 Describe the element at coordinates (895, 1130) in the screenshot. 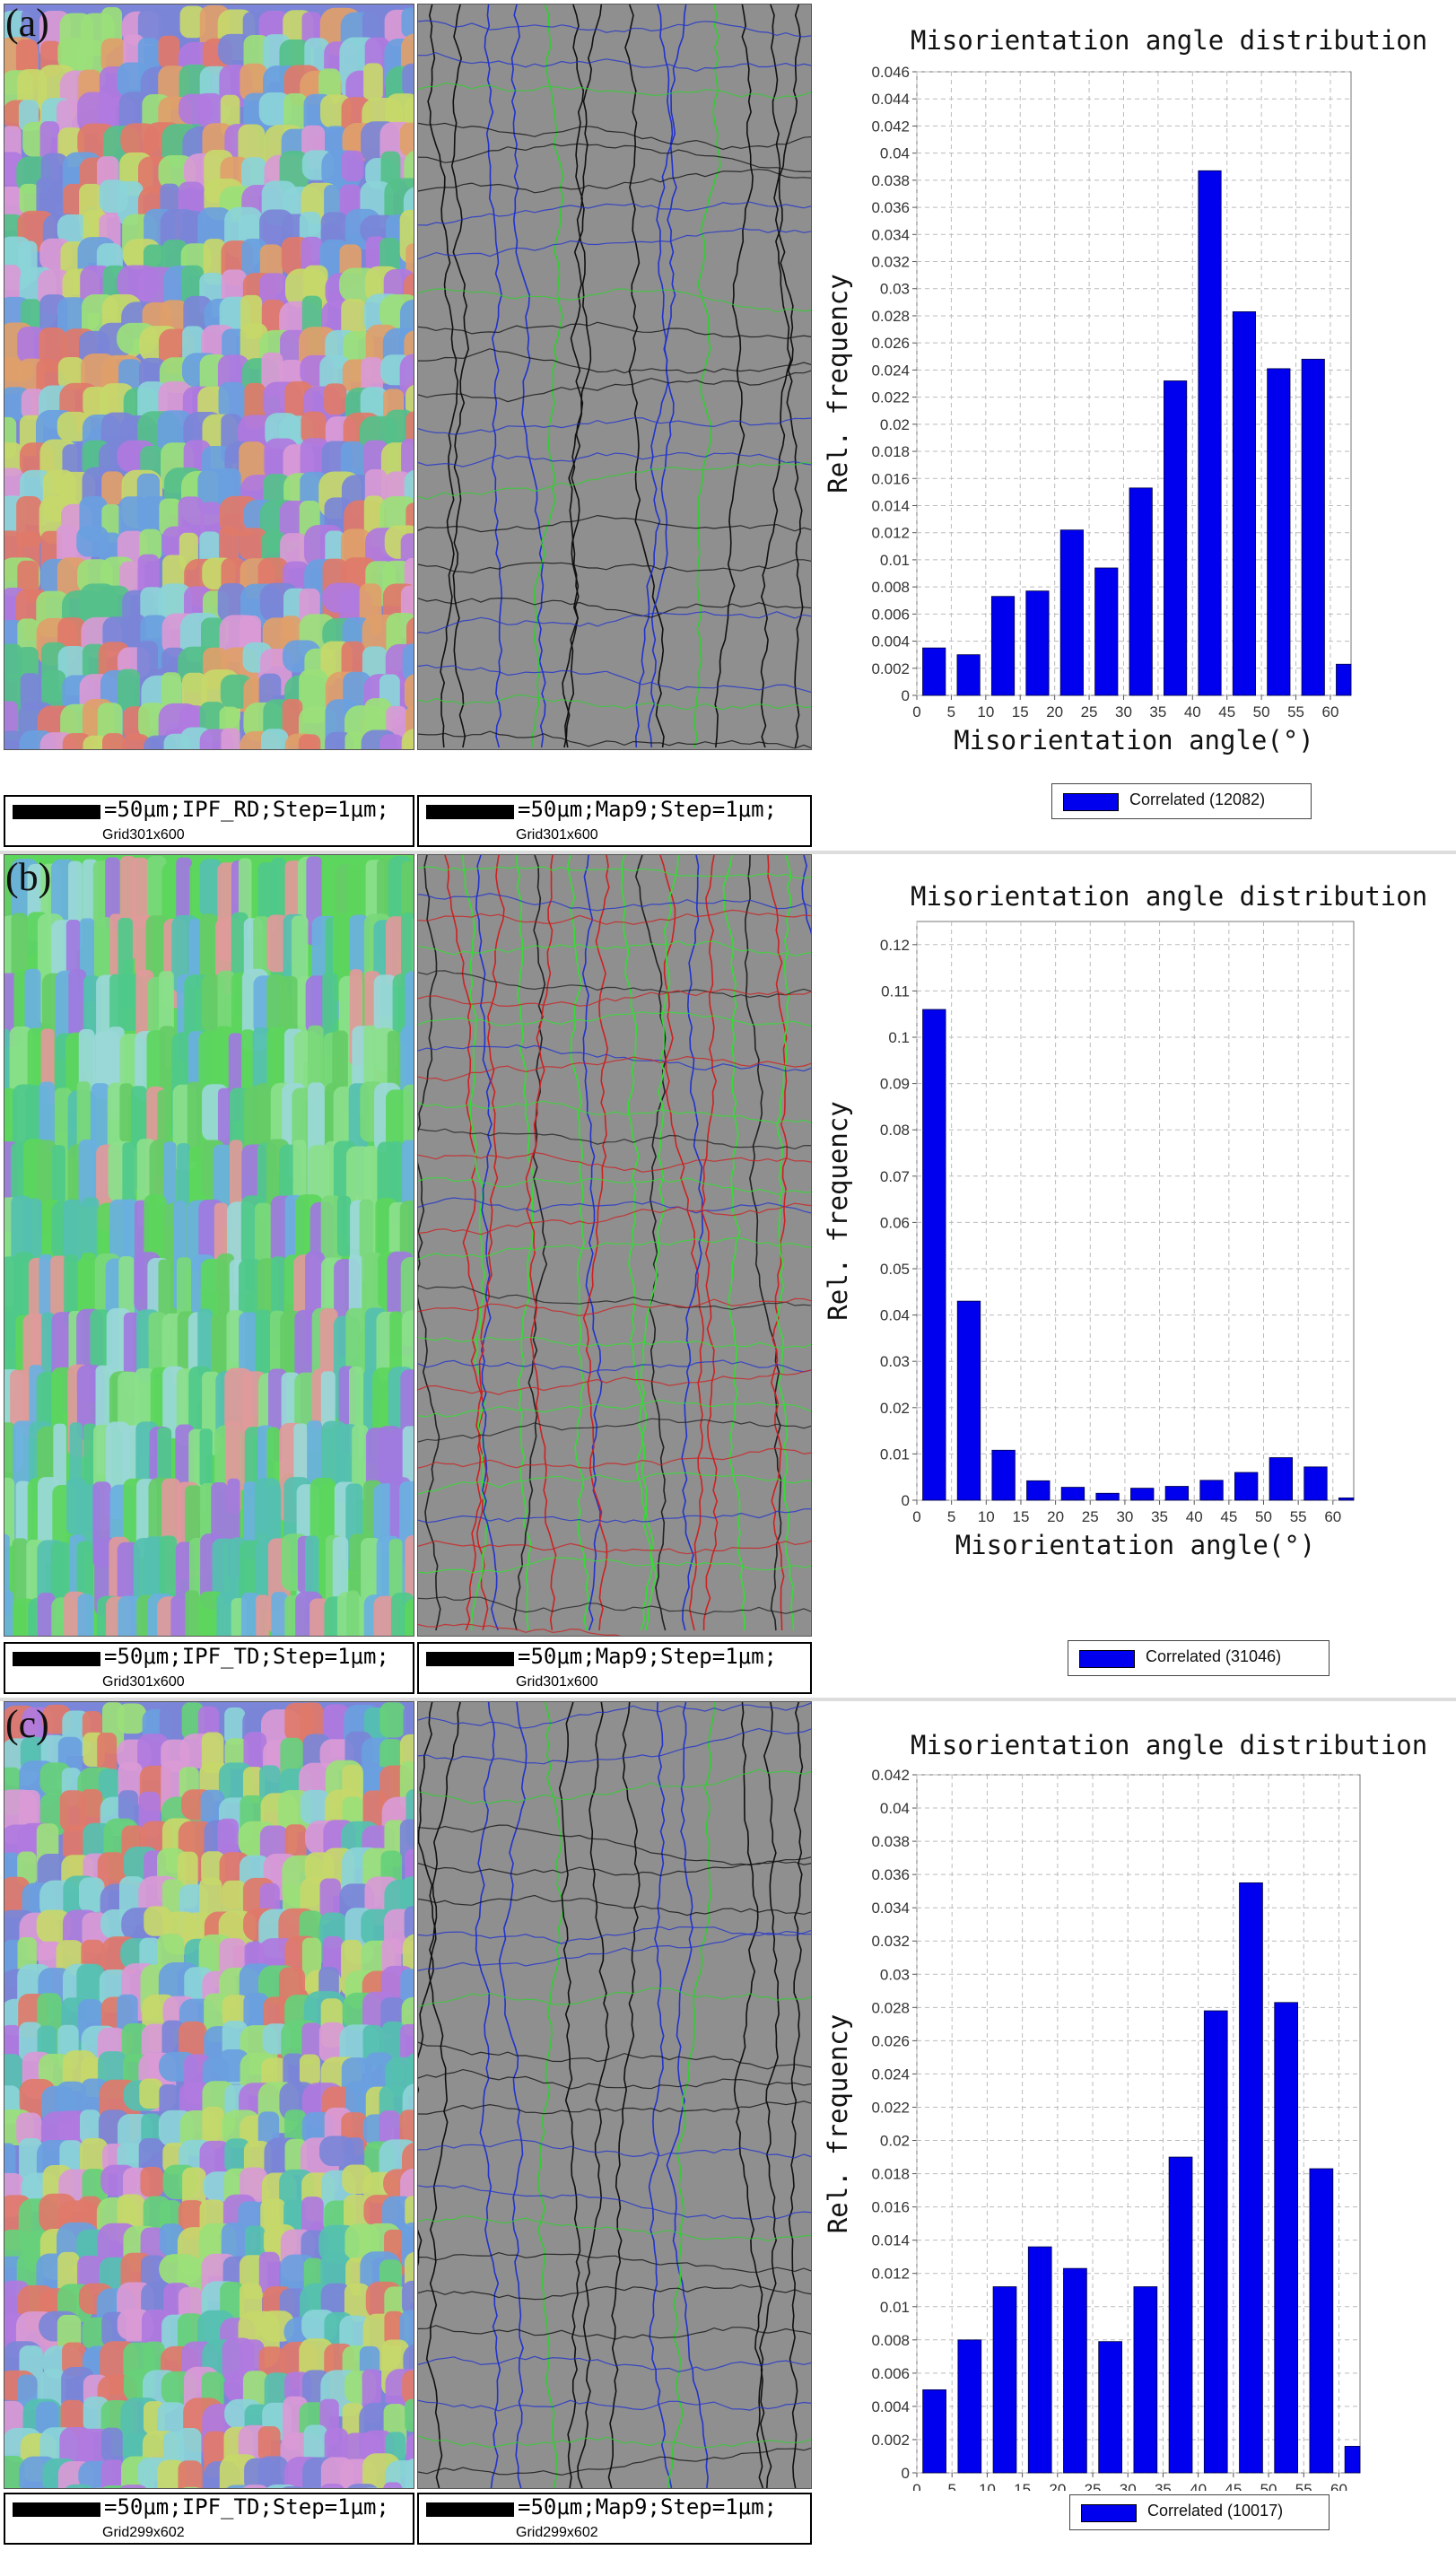

I see `y-tick-label: 0.08` at that location.